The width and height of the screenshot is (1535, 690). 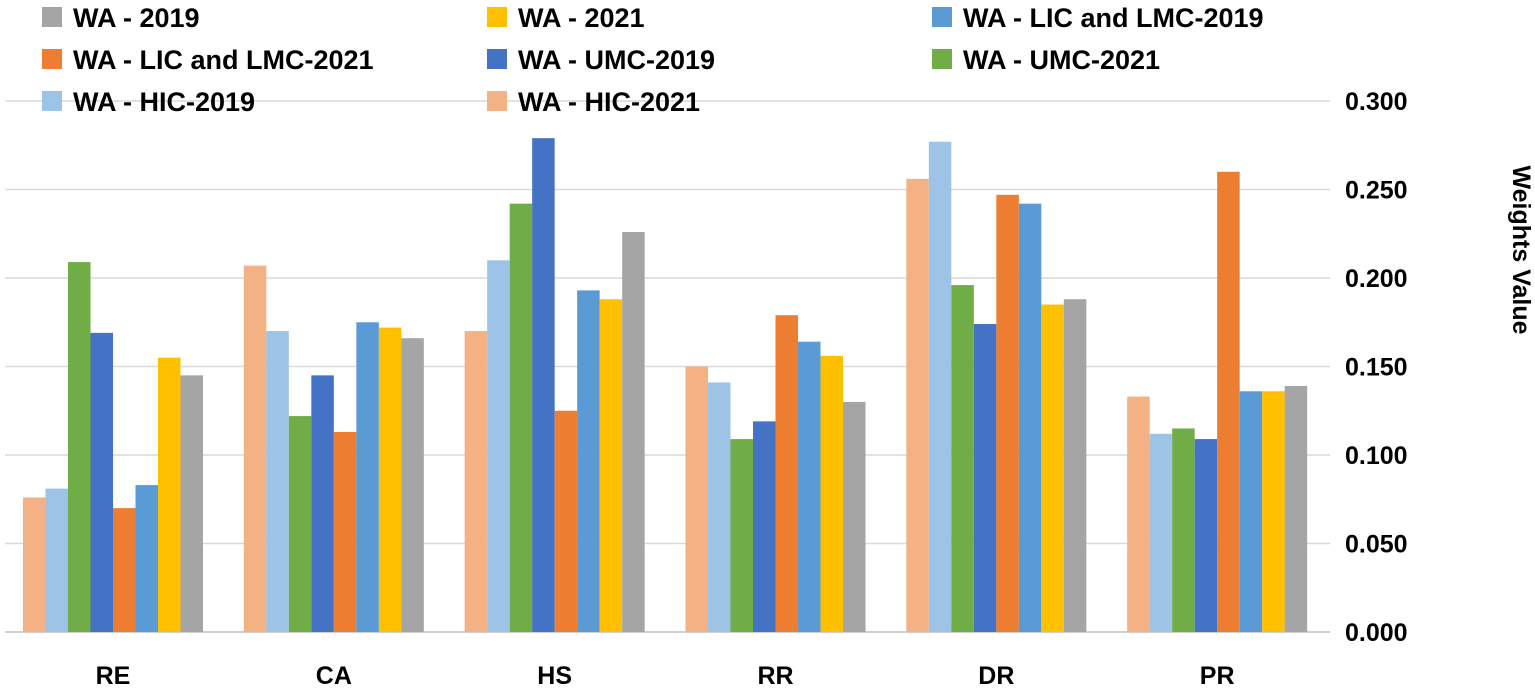 I want to click on legend-label: WA - LIC and LMC-2021, so click(x=223, y=60).